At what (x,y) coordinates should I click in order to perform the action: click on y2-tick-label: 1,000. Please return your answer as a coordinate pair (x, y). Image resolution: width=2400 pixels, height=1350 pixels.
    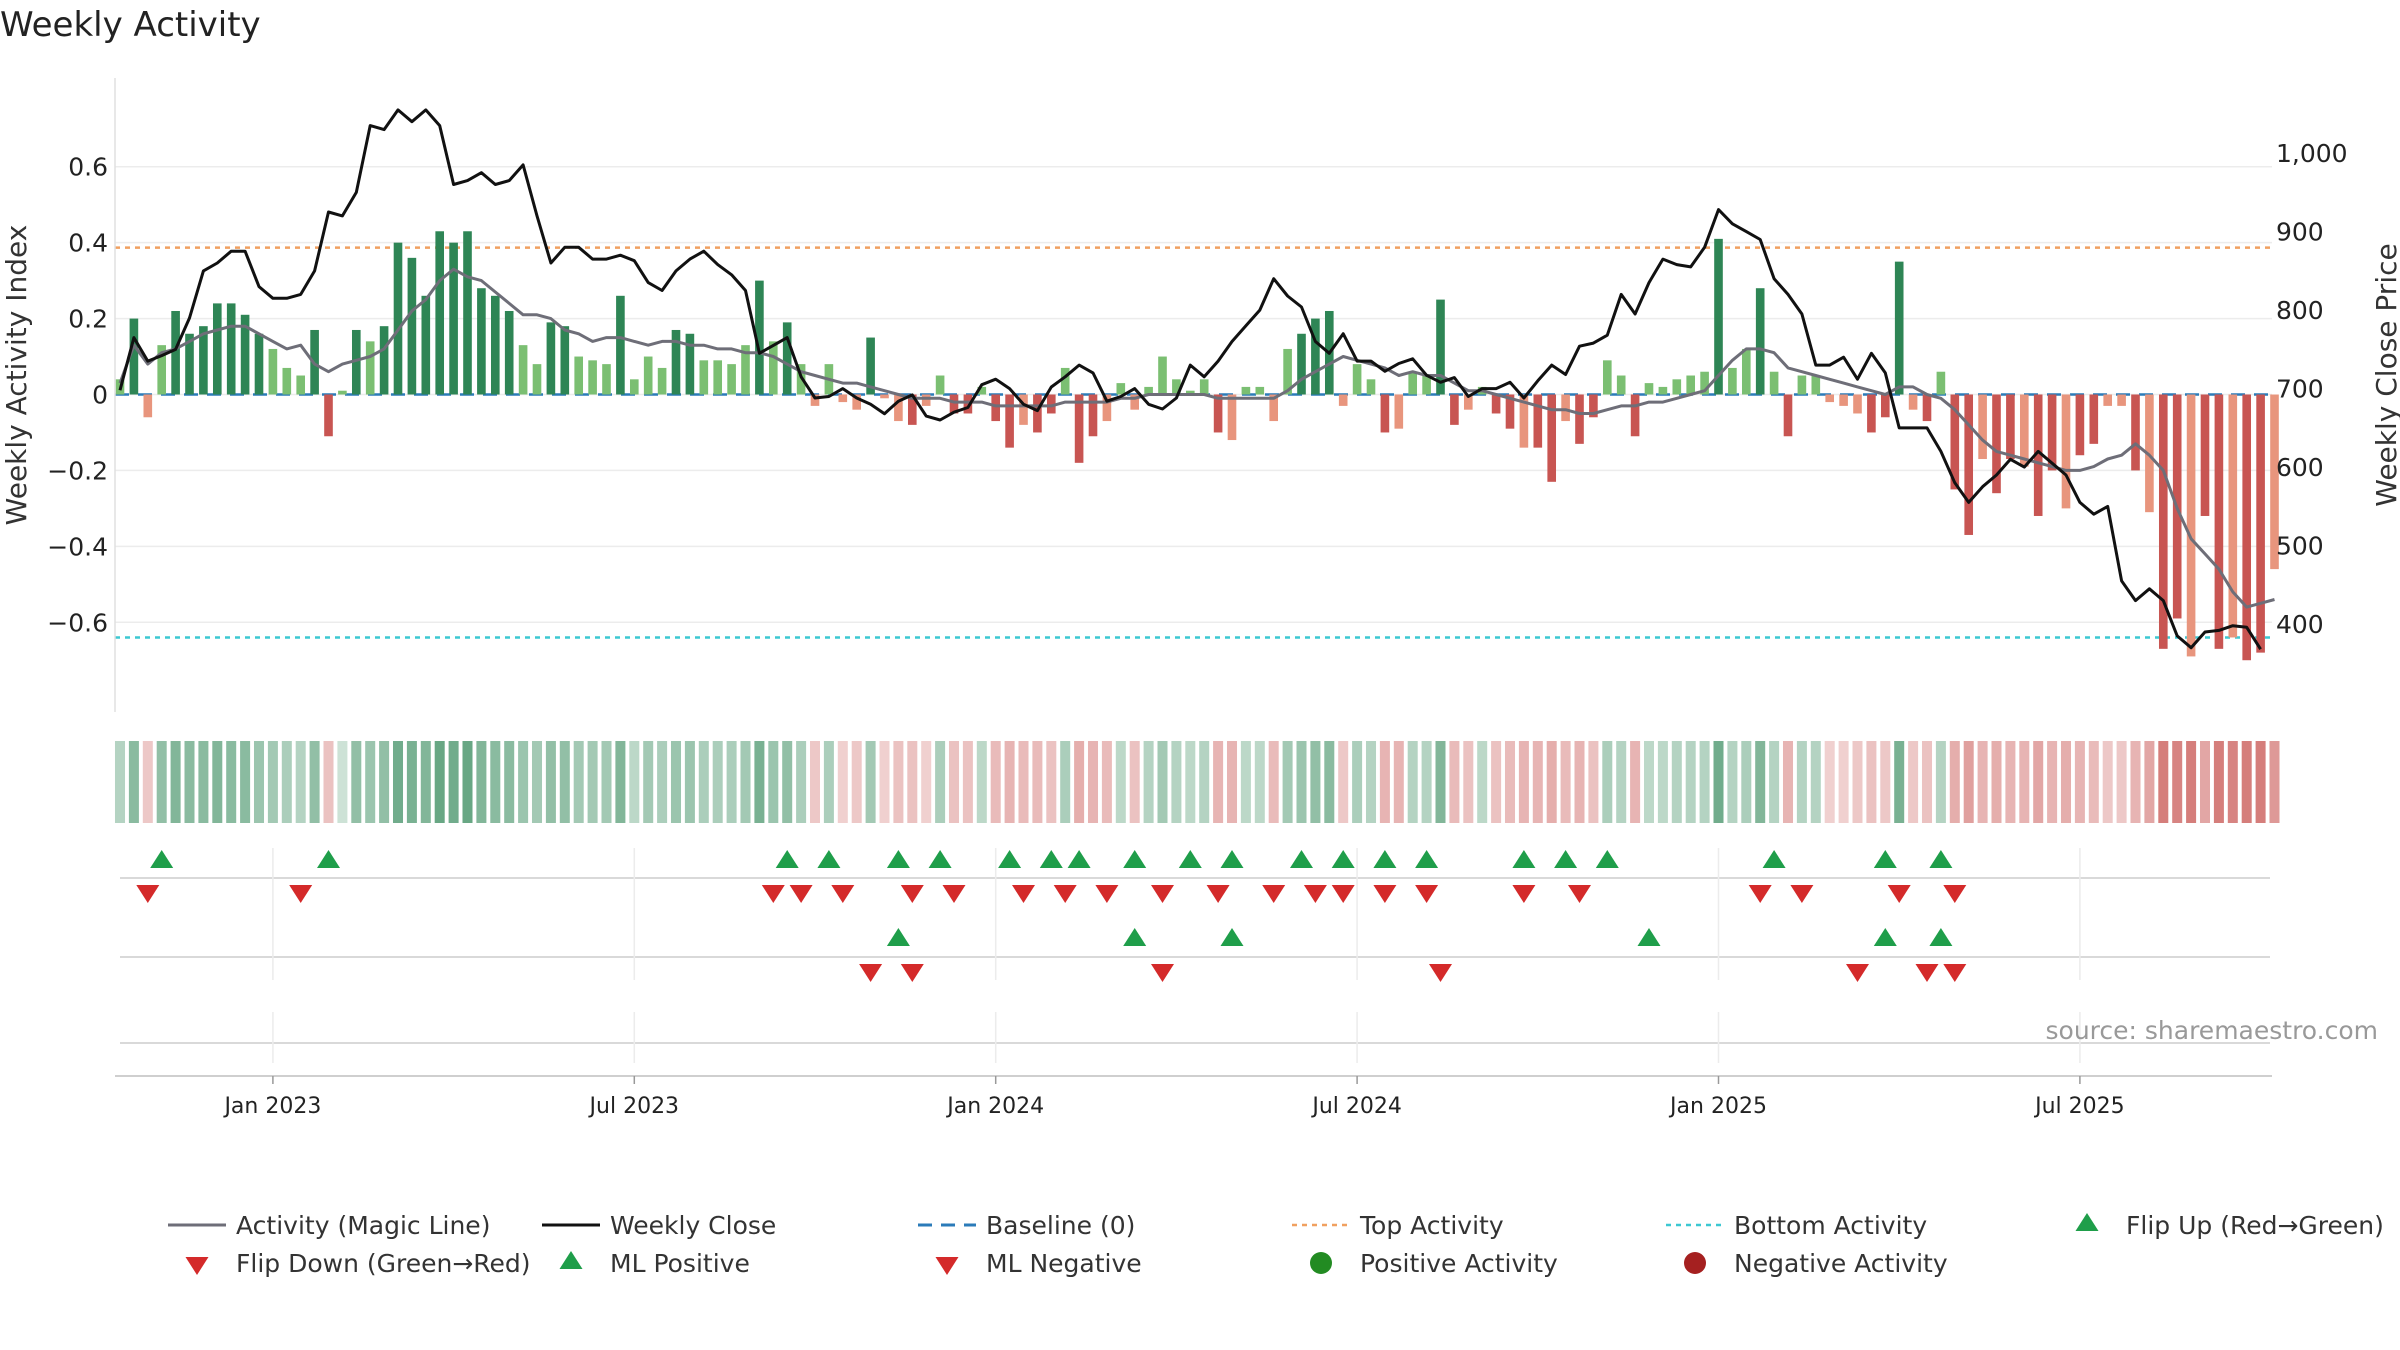
    Looking at the image, I should click on (2312, 153).